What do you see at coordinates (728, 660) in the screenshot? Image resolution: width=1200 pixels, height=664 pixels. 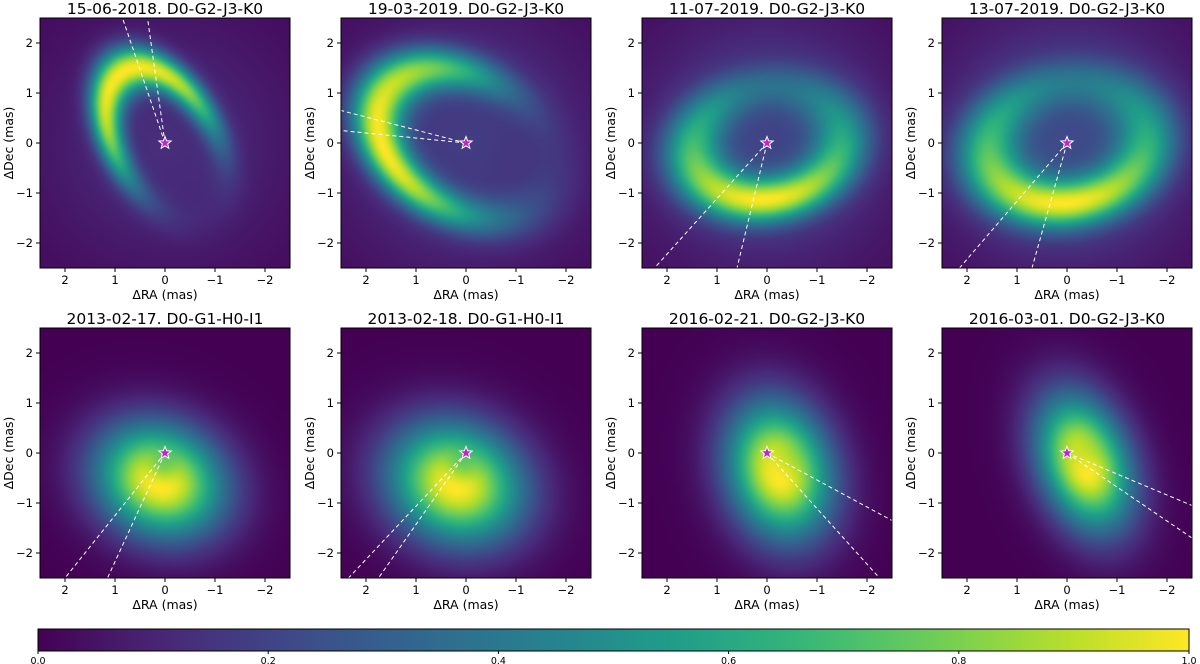 I see `colorbar-tick-label: 0.6` at bounding box center [728, 660].